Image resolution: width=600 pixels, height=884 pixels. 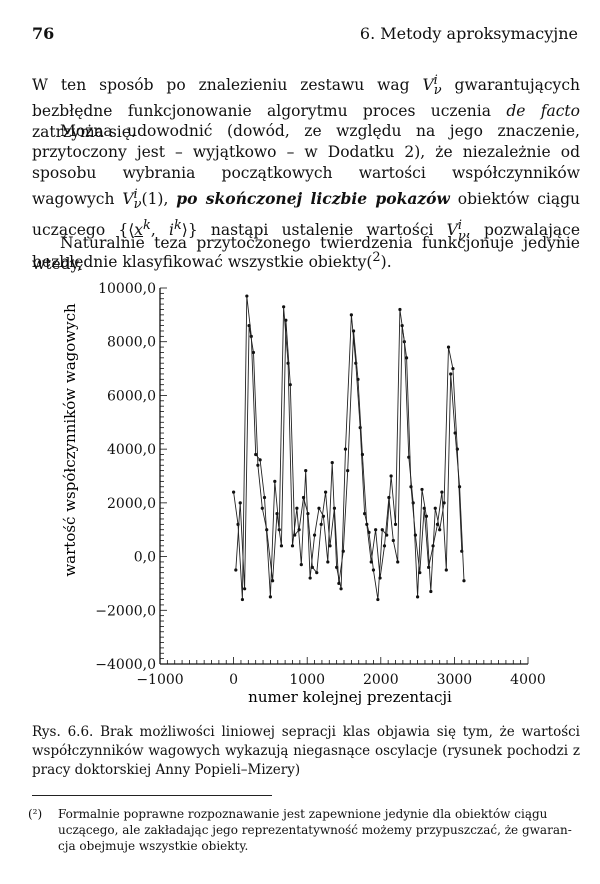 I want to click on footnote-marker: (²), so click(x=35, y=814).